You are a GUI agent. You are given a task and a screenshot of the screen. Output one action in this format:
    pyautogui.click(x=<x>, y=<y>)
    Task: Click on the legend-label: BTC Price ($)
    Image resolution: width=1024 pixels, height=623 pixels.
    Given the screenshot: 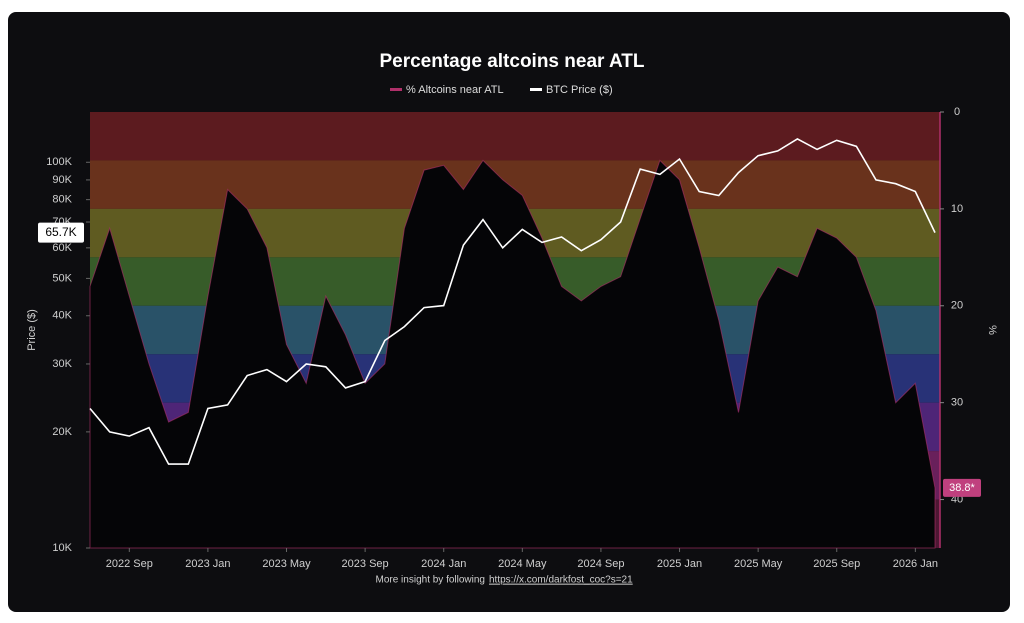 What is the action you would take?
    pyautogui.click(x=579, y=90)
    